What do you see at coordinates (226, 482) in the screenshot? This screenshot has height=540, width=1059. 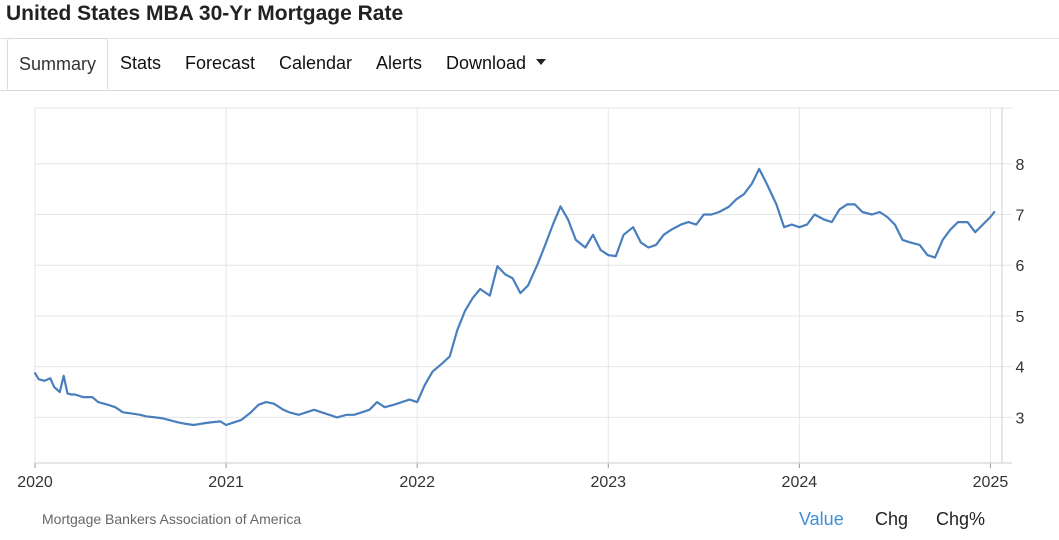 I see `x-tick-label: 2021` at bounding box center [226, 482].